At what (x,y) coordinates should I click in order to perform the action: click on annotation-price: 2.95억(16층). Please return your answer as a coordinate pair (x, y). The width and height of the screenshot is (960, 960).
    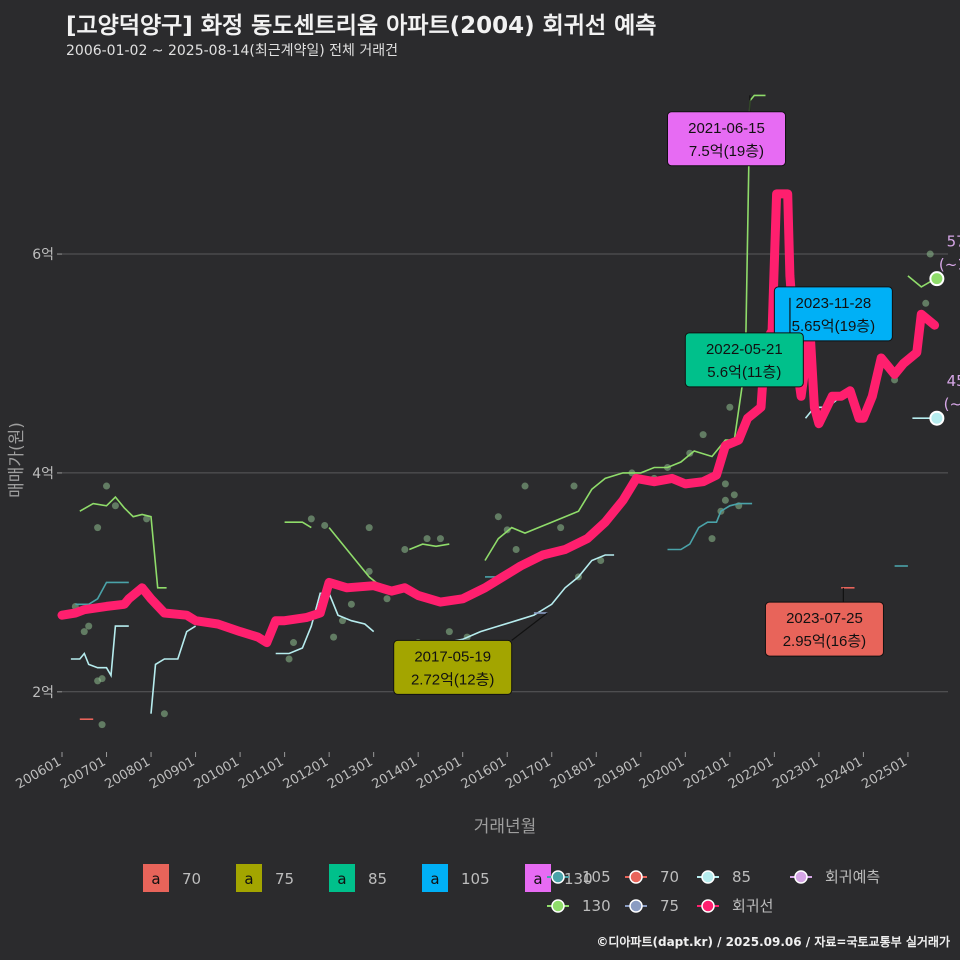
    Looking at the image, I should click on (824, 641).